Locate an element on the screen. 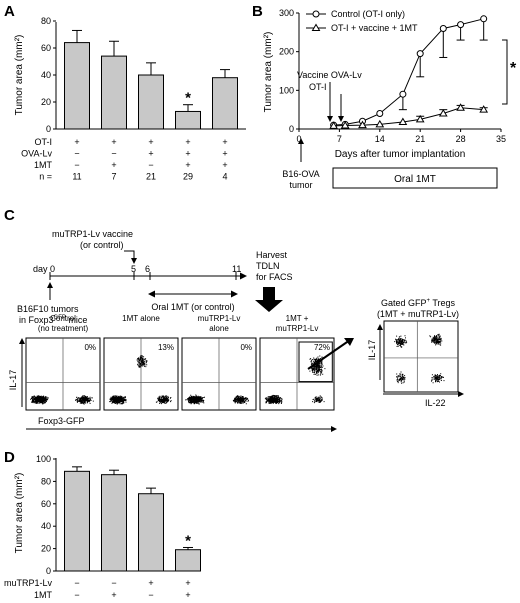 Image resolution: width=520 pixels, height=603 pixels. d-star: * is located at coordinates (188, 540).